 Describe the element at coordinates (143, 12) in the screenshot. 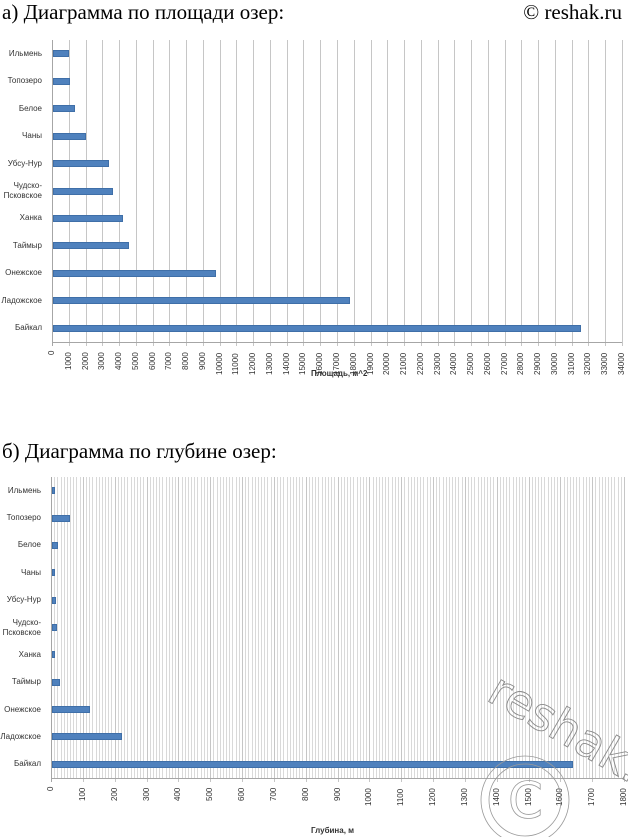

I see `heading-area-chart: а) Диаграмма по площади озер:` at that location.